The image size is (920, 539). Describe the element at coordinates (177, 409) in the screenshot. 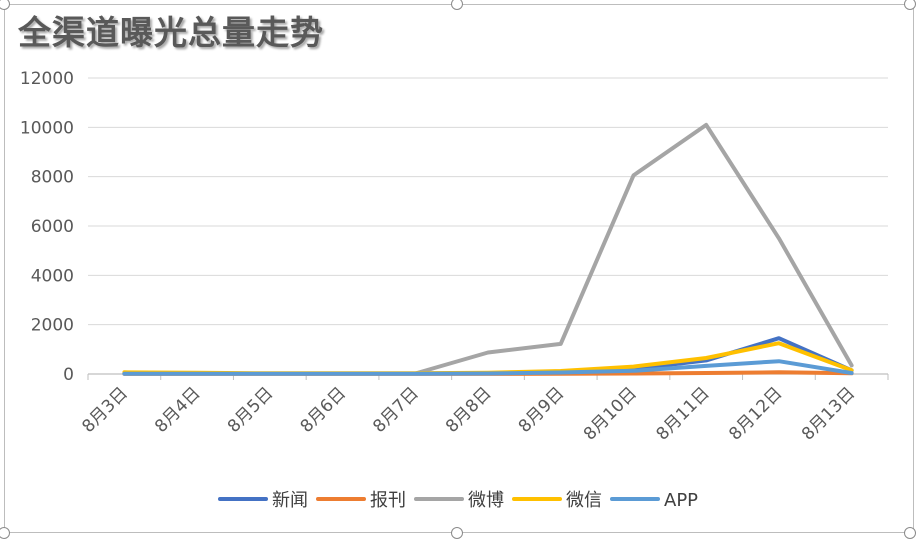

I see `x-tick-label: 8月4日` at that location.